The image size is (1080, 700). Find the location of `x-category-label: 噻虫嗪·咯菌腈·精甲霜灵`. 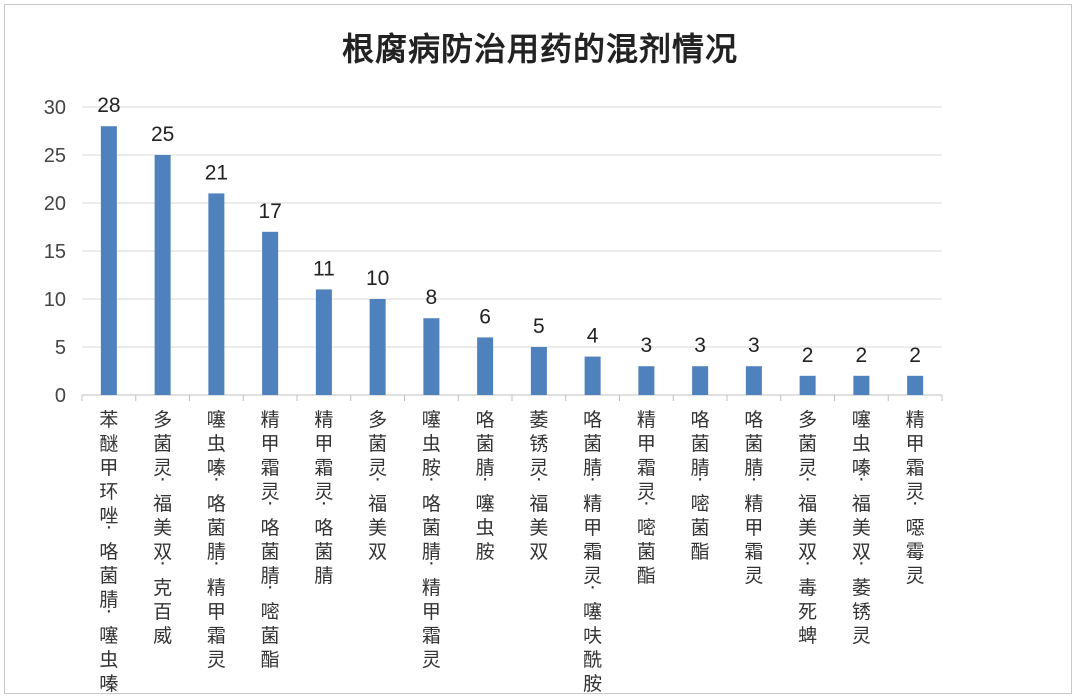

x-category-label: 噻虫嗪·咯菌腈·精甲霜灵 is located at coordinates (216, 540).